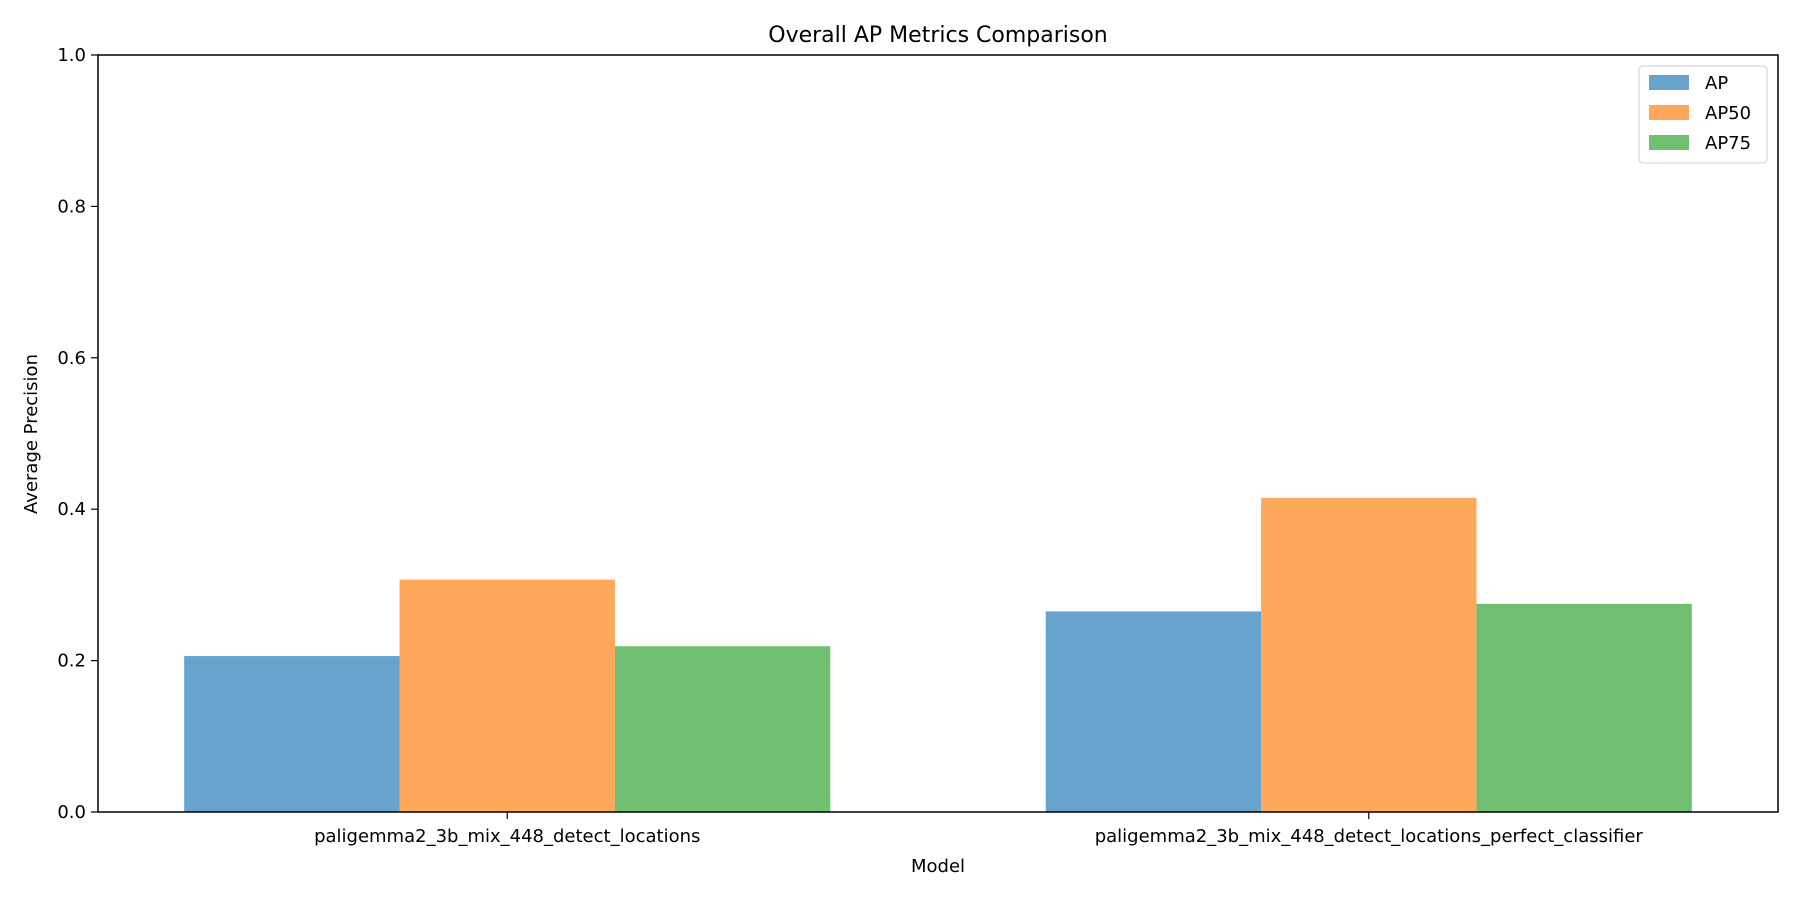 The height and width of the screenshot is (900, 1800). I want to click on y-tick-label: 0.0, so click(71, 812).